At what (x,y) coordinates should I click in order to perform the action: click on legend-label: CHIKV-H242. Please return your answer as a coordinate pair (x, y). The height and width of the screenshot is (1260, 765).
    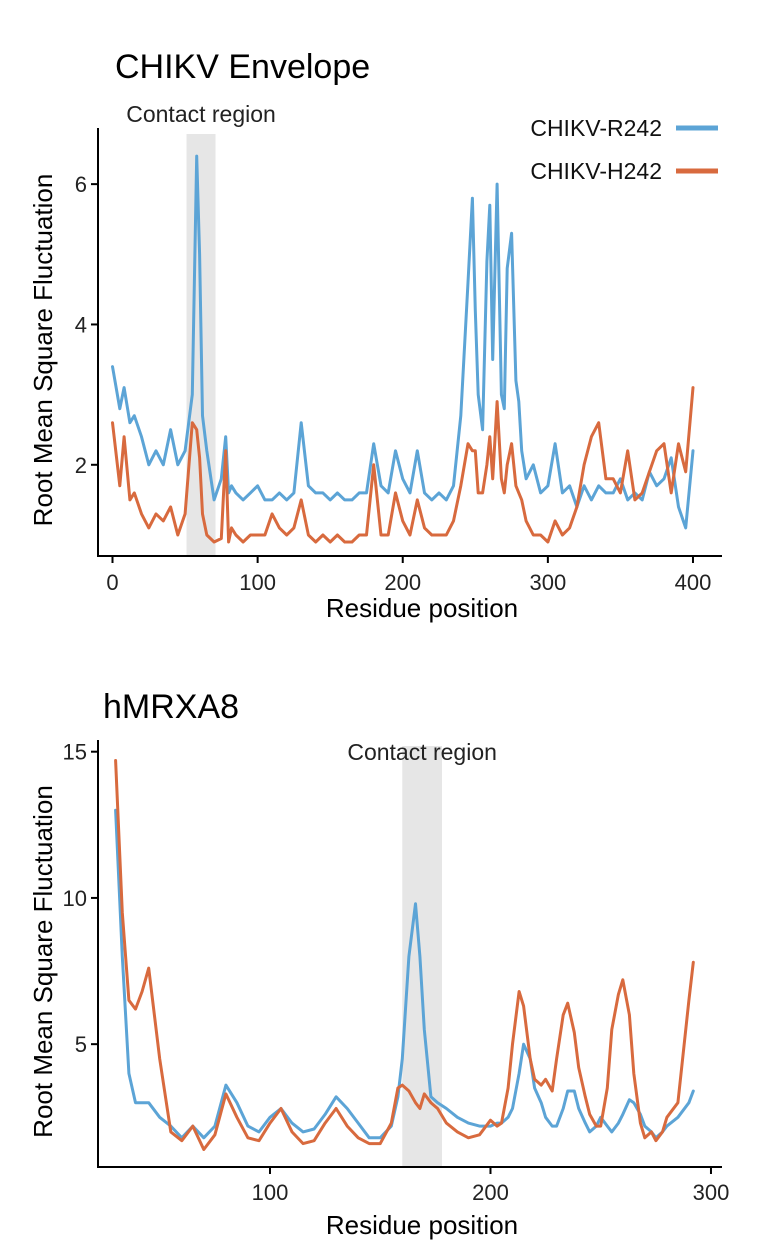
    Looking at the image, I should click on (596, 171).